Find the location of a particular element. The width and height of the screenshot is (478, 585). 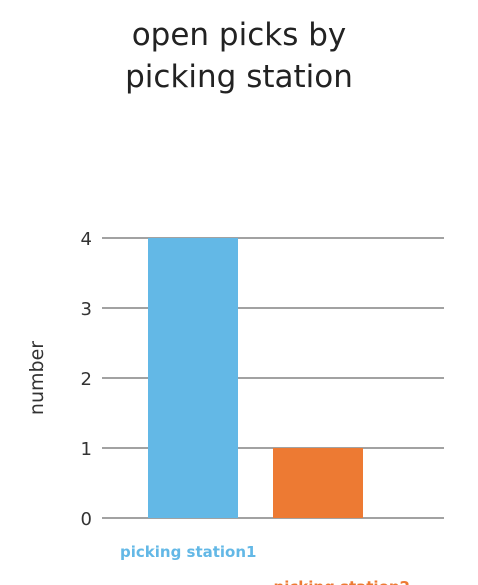

category-label-1: picking station1 is located at coordinates (188, 552).